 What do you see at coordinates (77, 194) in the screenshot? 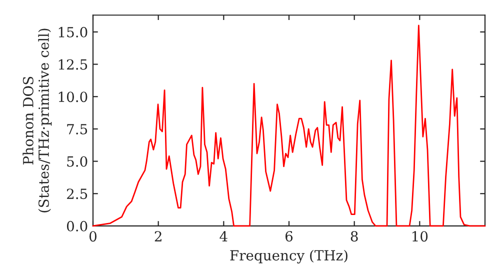
I see `y-tick-label: 2.5` at bounding box center [77, 194].